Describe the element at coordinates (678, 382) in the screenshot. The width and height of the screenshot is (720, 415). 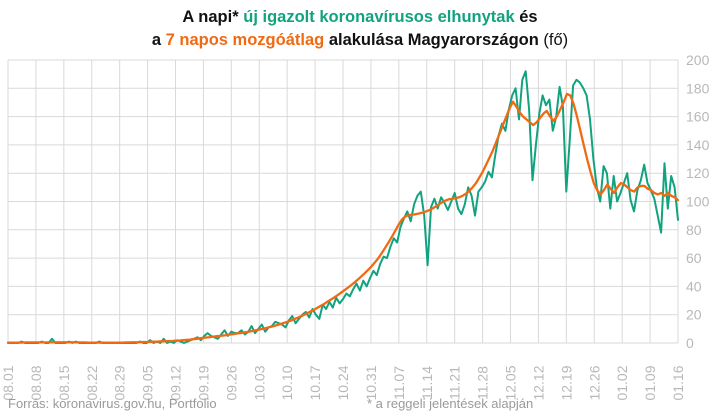
I see `x-tick-label-01.16: 01.16` at that location.